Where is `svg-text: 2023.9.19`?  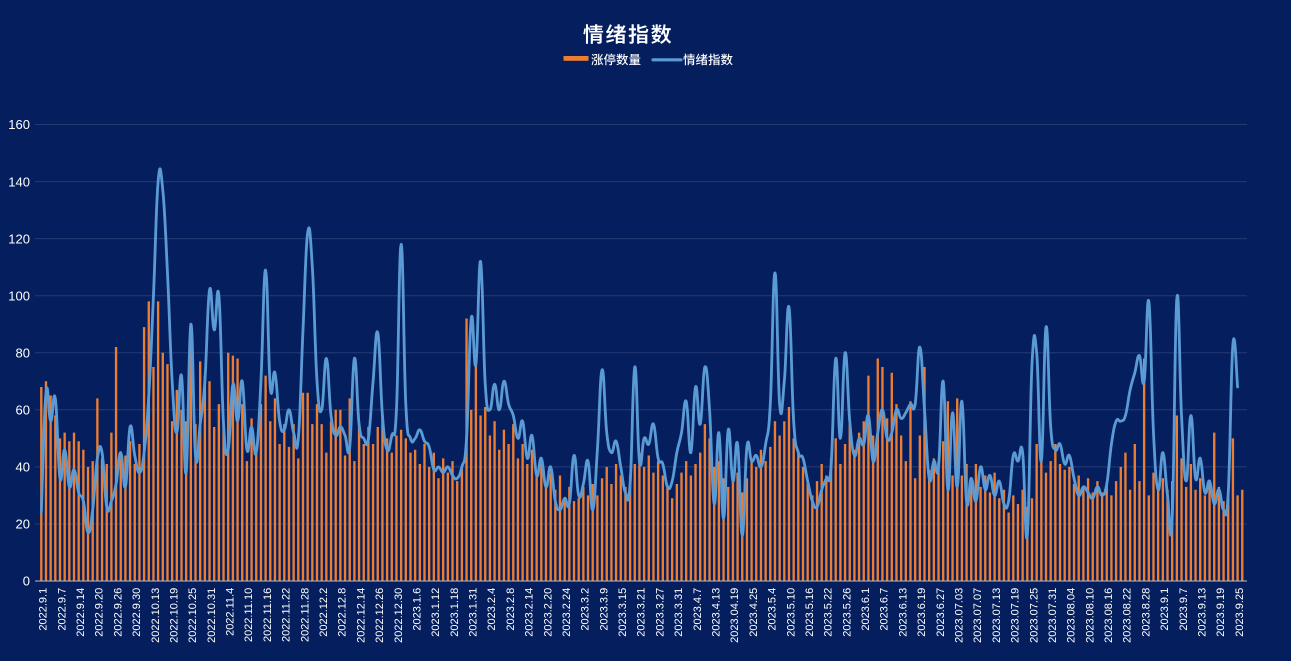 svg-text: 2023.9.19 is located at coordinates (1221, 612).